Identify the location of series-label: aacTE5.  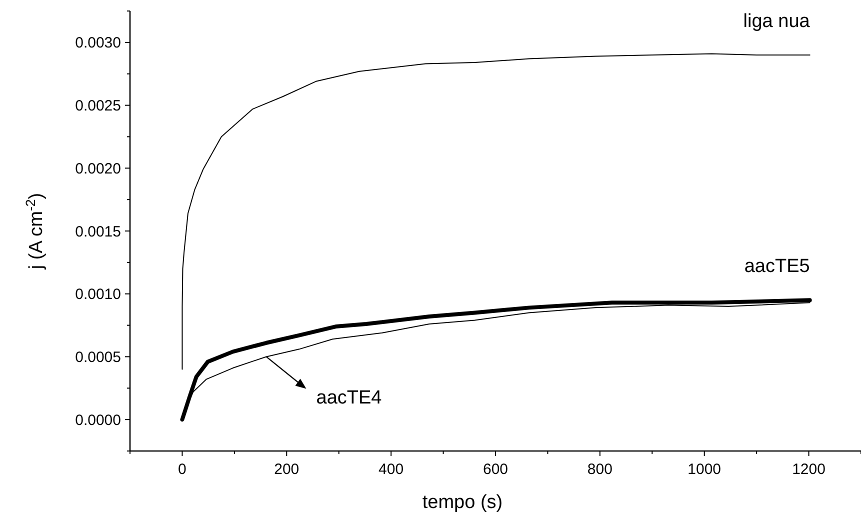
(777, 267).